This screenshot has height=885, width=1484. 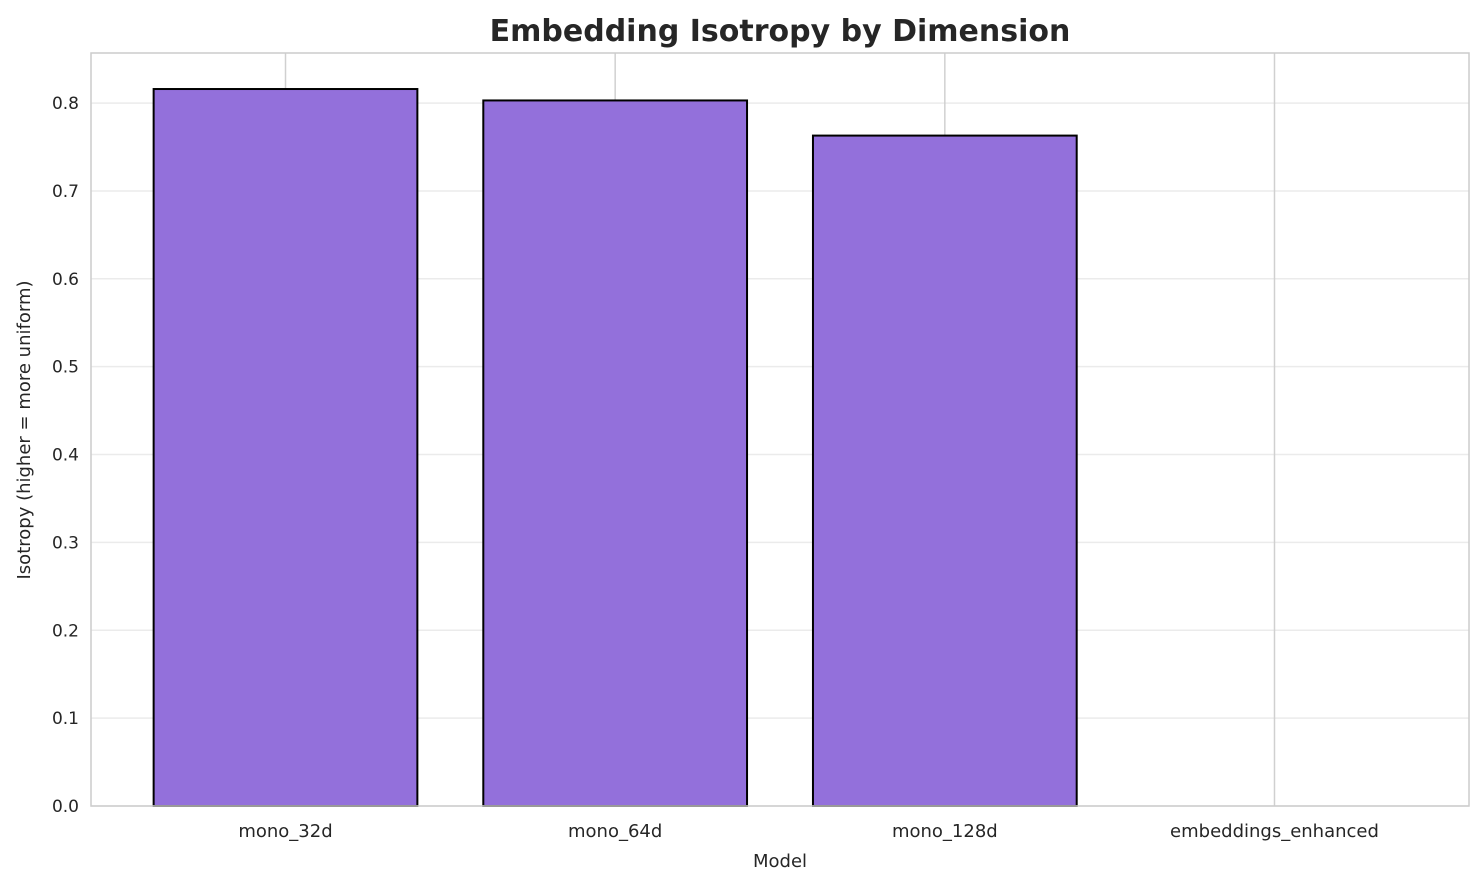 What do you see at coordinates (65, 807) in the screenshot?
I see `y-tick-label: 0.0` at bounding box center [65, 807].